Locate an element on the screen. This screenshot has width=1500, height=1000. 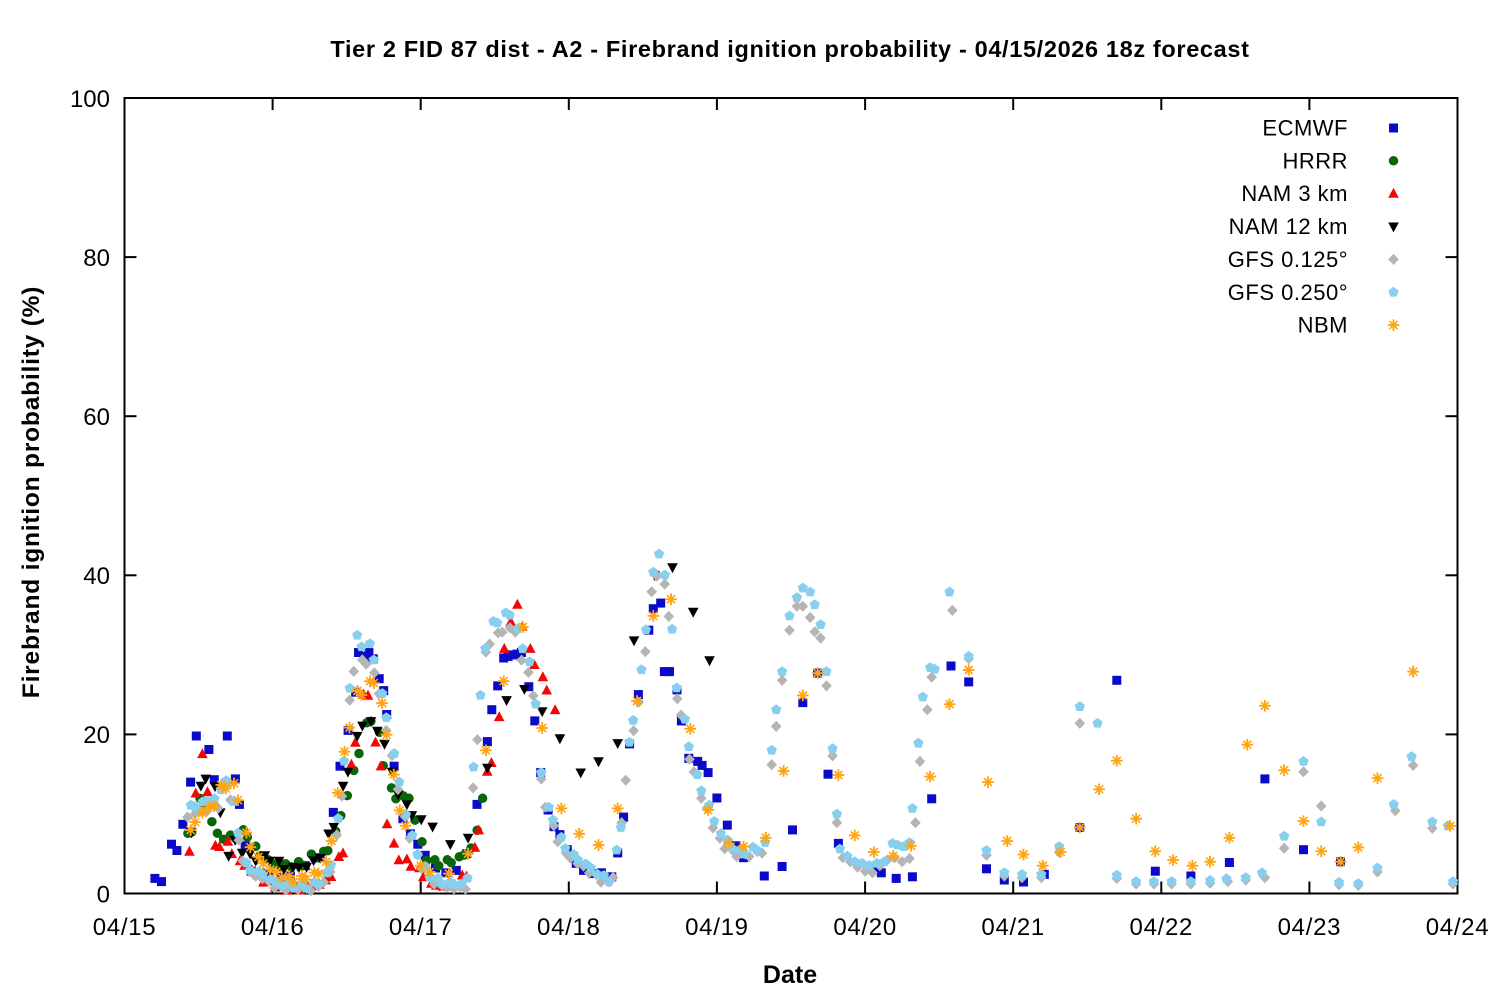
svg-text: HRRR is located at coordinates (1315, 160).